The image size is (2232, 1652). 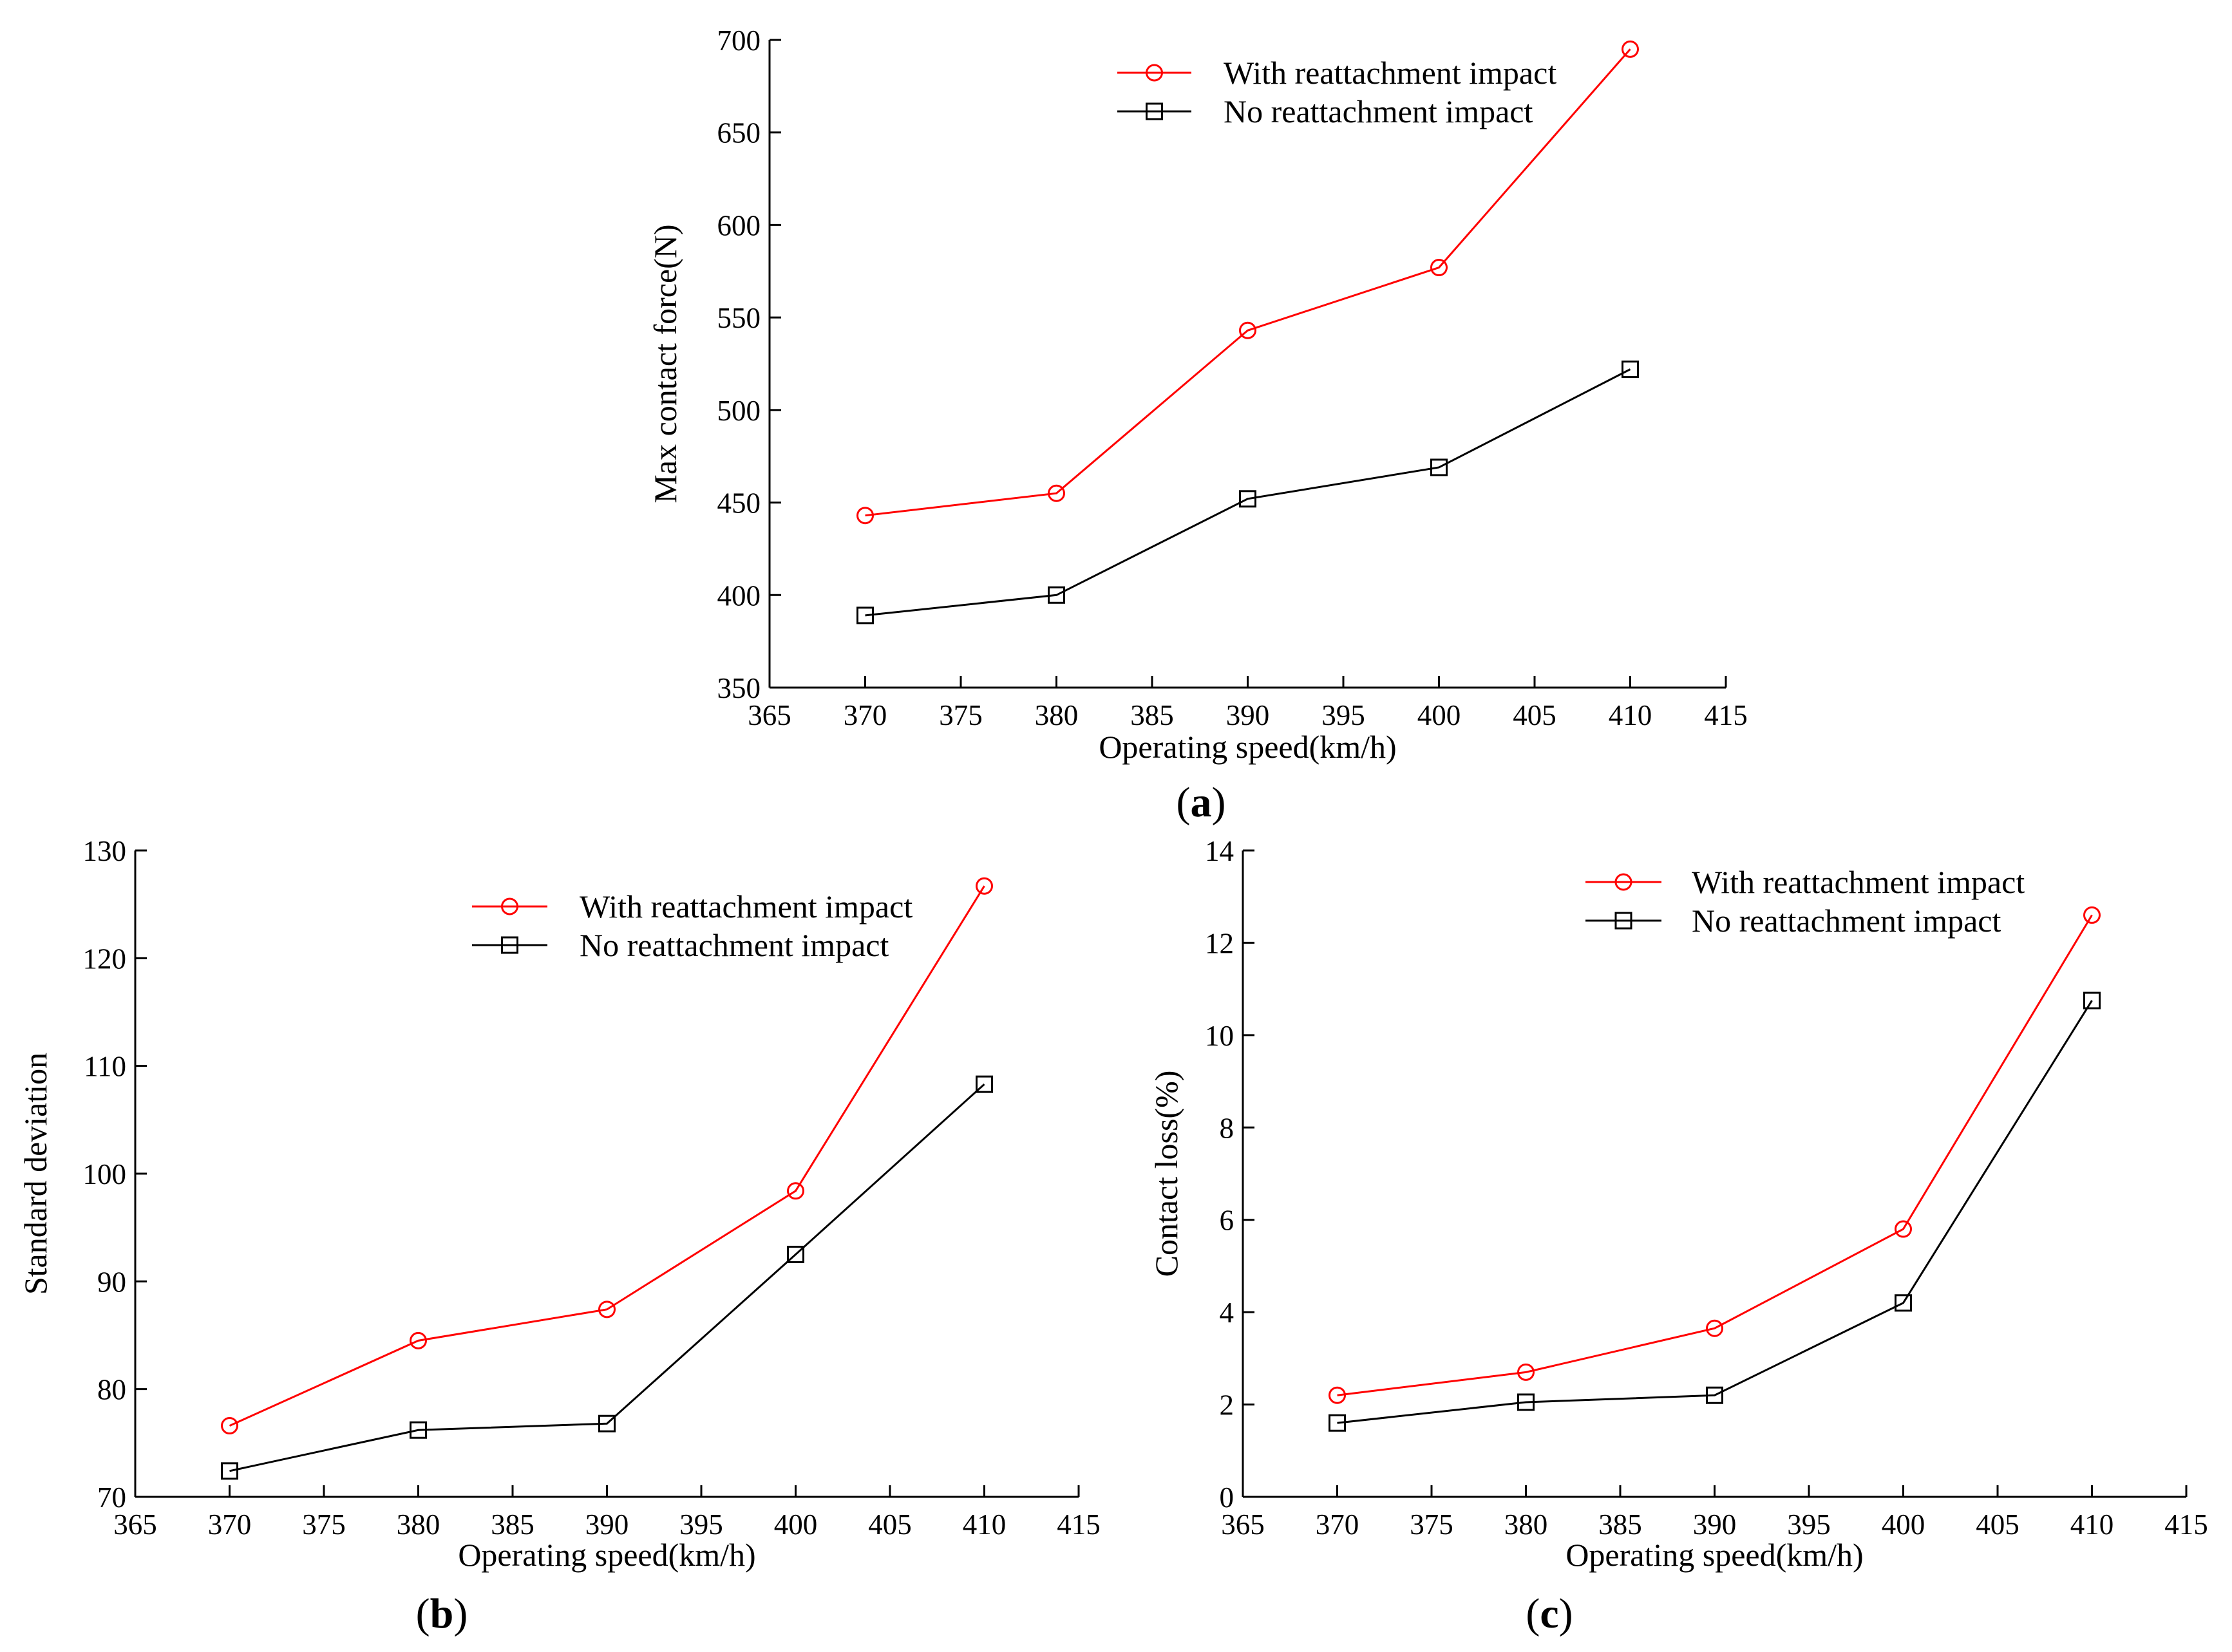 What do you see at coordinates (35, 1174) in the screenshot?
I see `y-axis-label: Standard deviation` at bounding box center [35, 1174].